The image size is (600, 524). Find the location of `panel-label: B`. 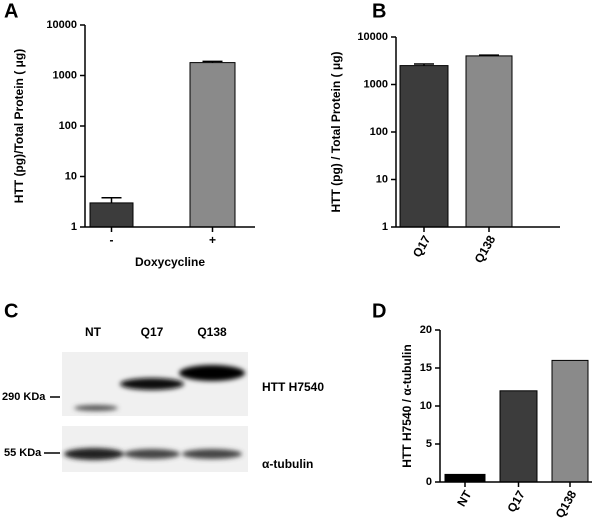

panel-label: B is located at coordinates (379, 11).